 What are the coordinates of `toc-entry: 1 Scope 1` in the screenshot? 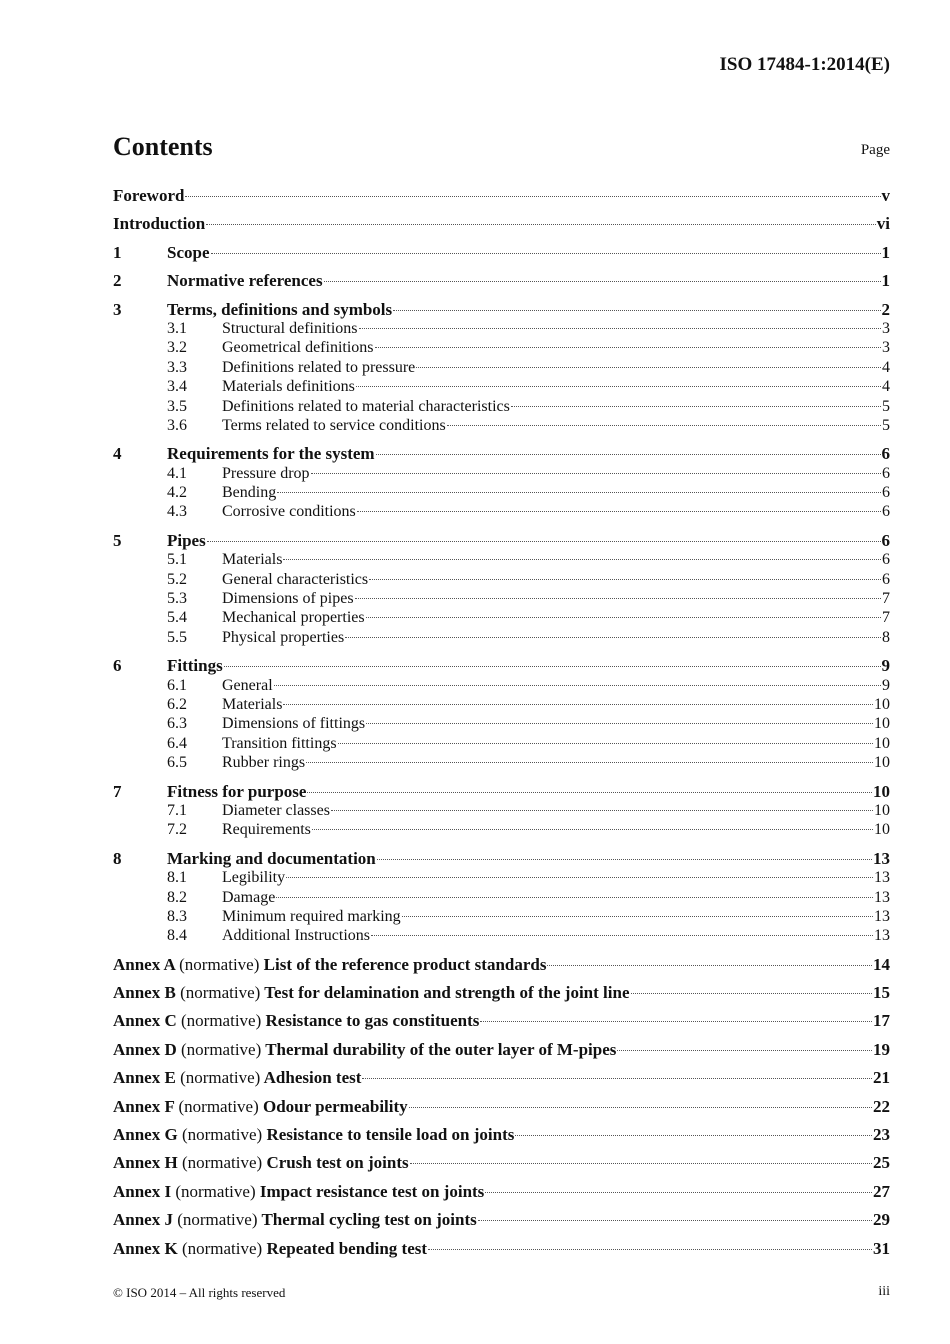 It's located at (501, 252).